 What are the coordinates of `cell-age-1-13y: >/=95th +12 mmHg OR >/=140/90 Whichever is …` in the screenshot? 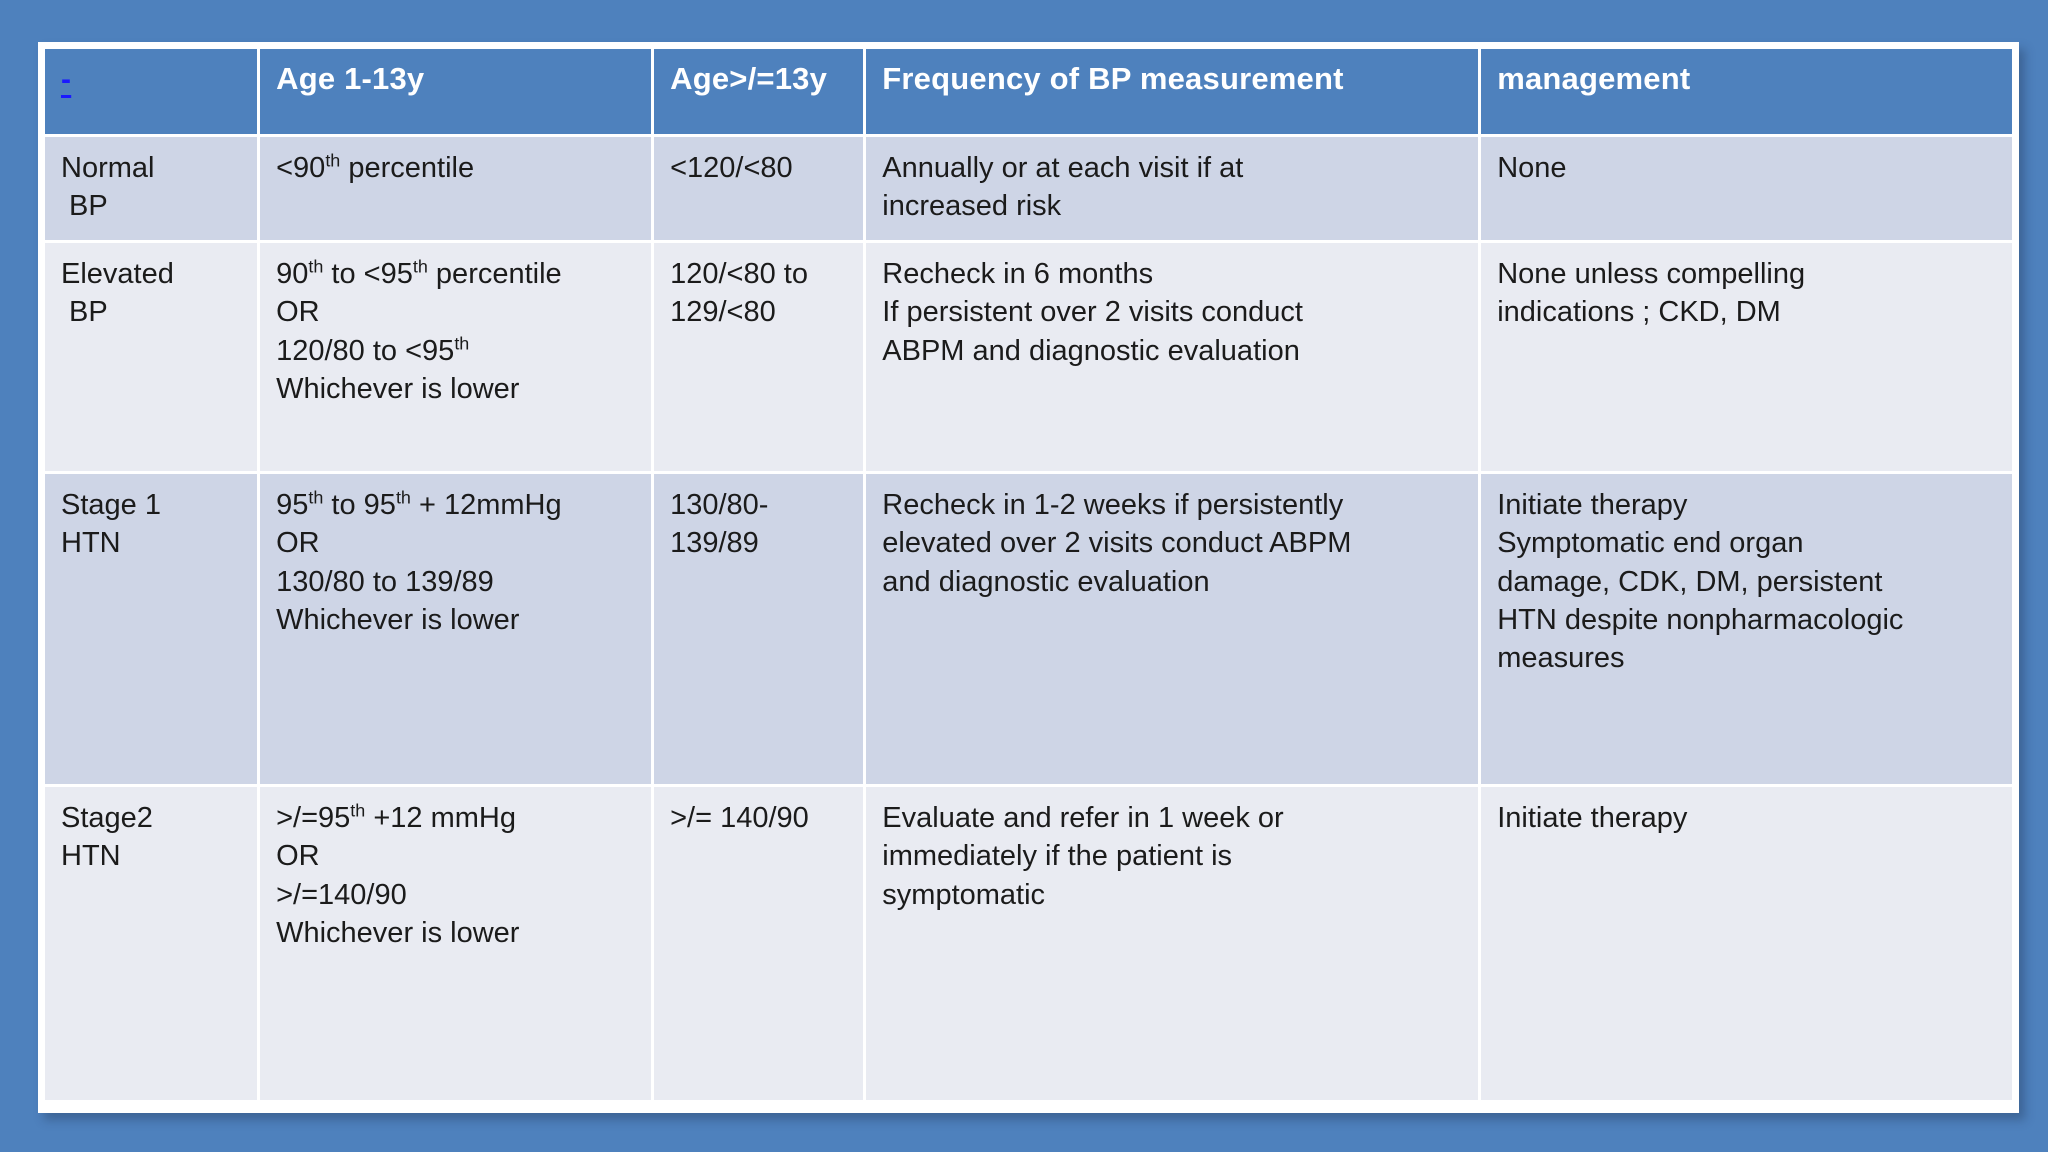 It's located at (456, 943).